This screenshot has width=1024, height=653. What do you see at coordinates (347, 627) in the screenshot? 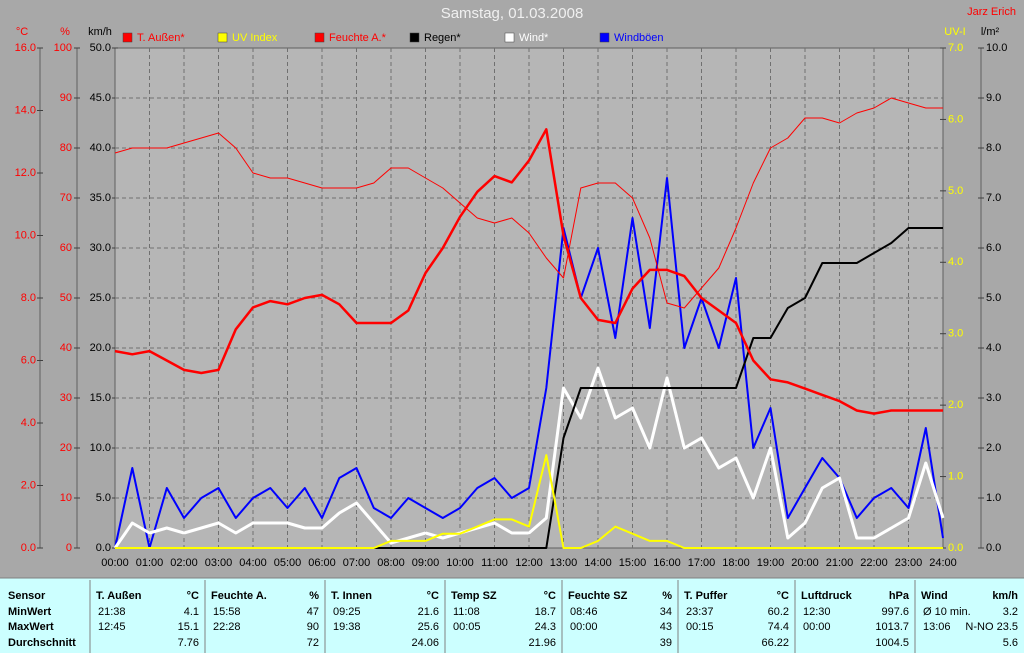
I see `cell-time: 19:38` at bounding box center [347, 627].